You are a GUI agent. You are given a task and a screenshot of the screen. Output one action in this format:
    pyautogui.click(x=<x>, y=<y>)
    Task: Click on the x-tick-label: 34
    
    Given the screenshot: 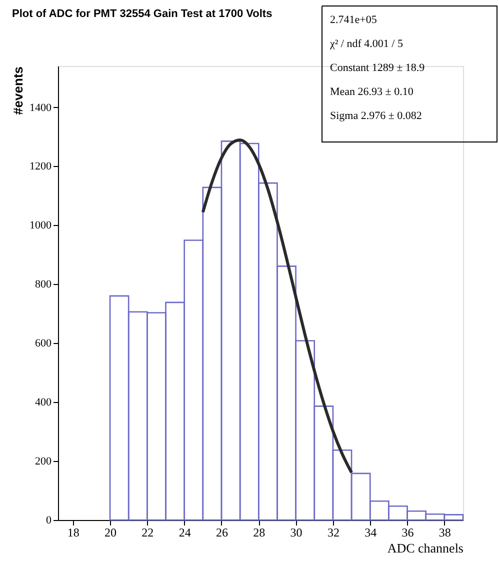 What is the action you would take?
    pyautogui.click(x=370, y=533)
    